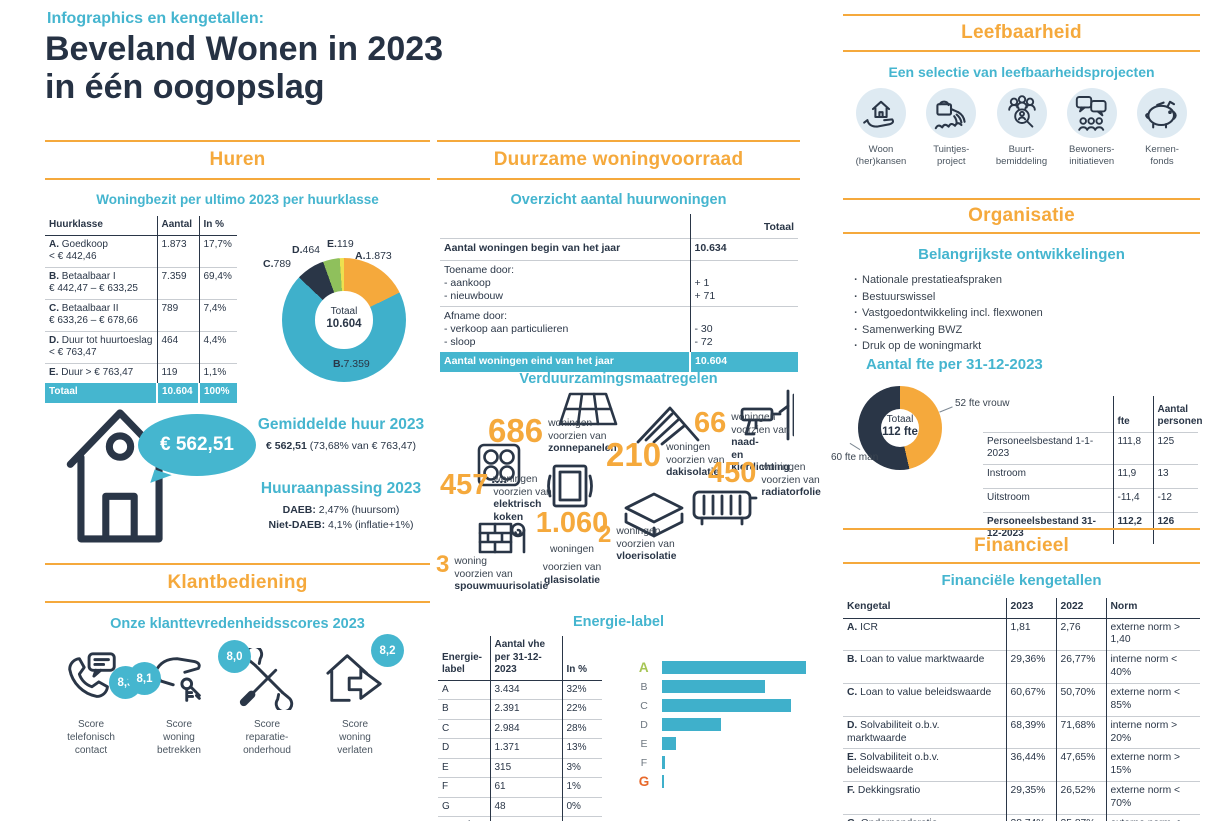  Describe the element at coordinates (744, 283) in the screenshot. I see `row-value: + 1 + 71` at that location.